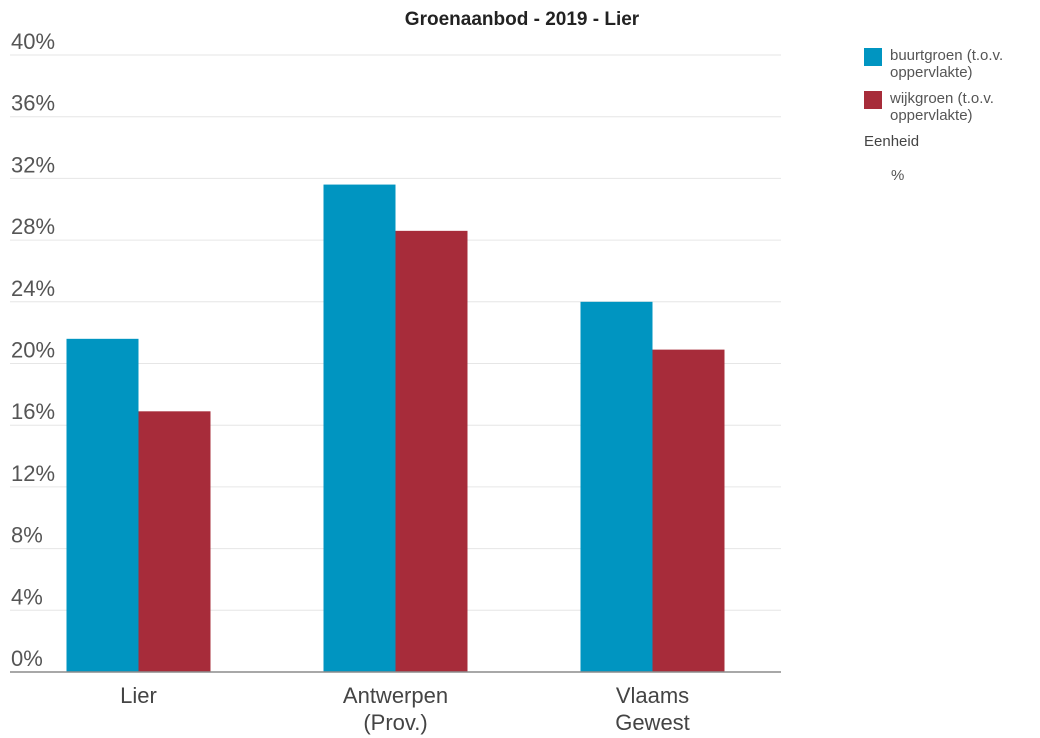  What do you see at coordinates (33, 473) in the screenshot?
I see `y-tick-label: 12%` at bounding box center [33, 473].